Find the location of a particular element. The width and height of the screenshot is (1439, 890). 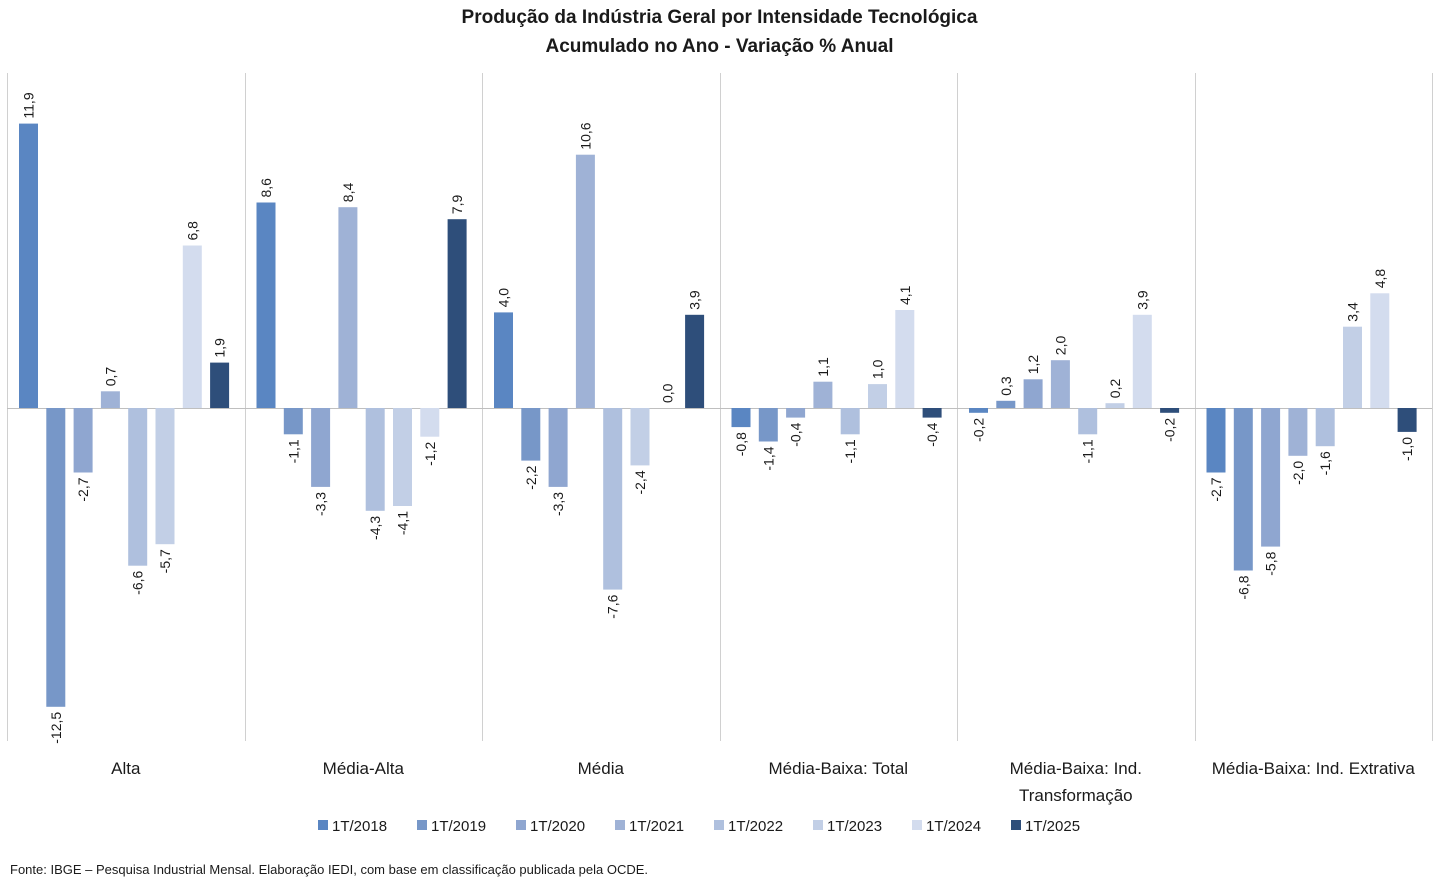

legend-label: 1T/2021 is located at coordinates (656, 826).